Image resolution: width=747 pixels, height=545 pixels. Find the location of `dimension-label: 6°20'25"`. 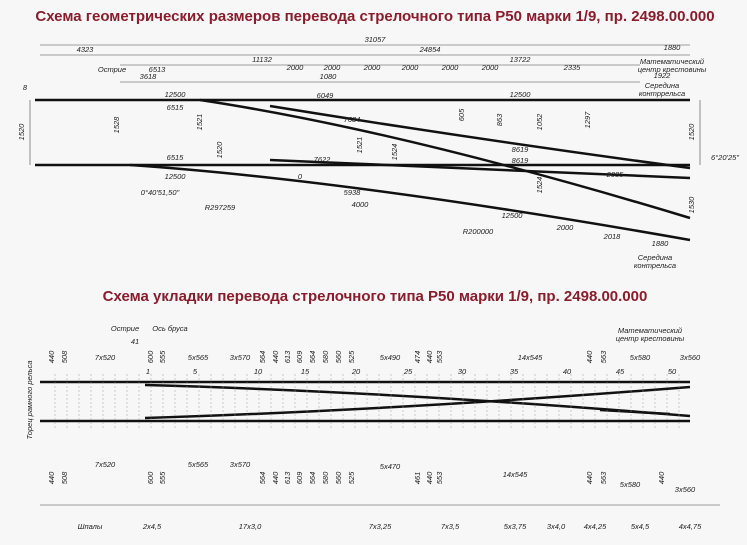

dimension-label: 6°20'25" is located at coordinates (725, 157).